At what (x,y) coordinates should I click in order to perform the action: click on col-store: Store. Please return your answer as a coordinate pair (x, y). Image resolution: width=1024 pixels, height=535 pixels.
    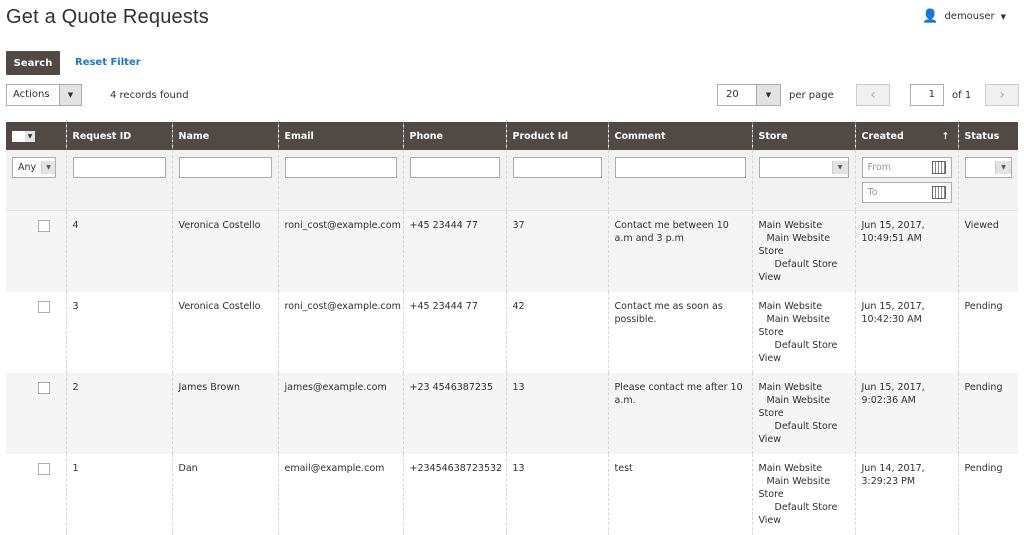
    Looking at the image, I should click on (803, 136).